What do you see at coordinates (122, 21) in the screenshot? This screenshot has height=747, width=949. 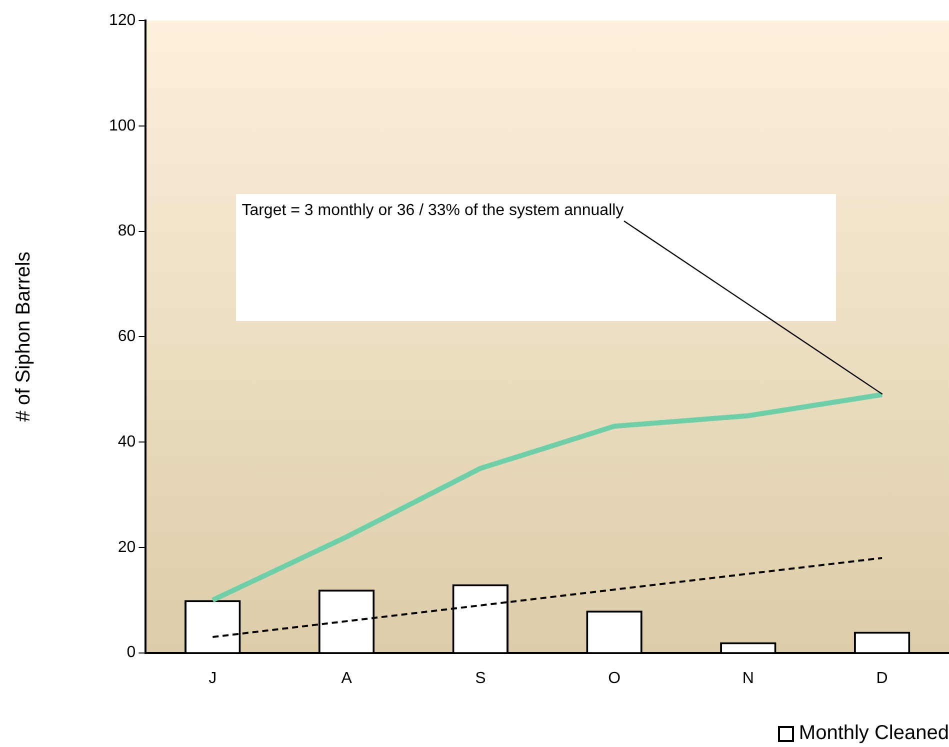 I see `y-tick-label: 120` at bounding box center [122, 21].